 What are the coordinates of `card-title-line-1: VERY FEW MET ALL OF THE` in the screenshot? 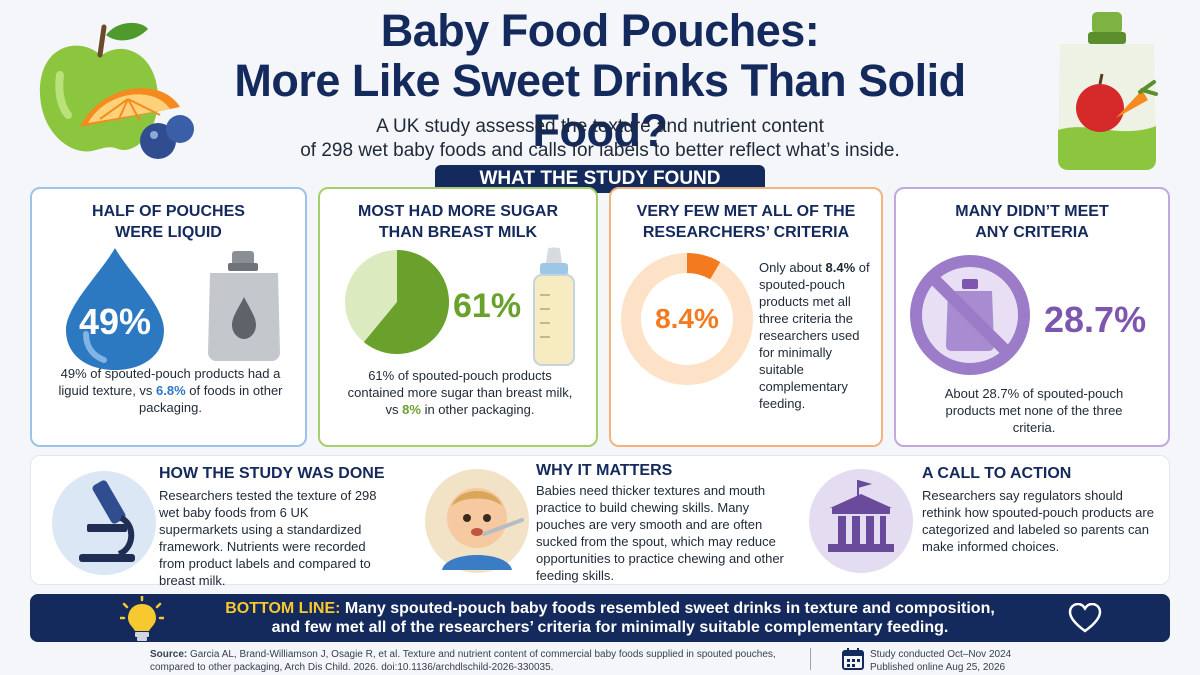 It's located at (746, 211).